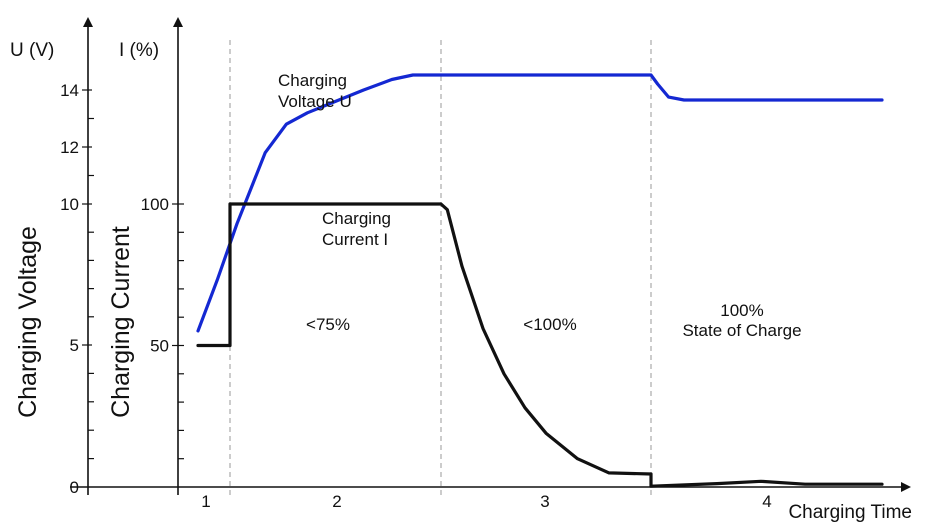  Describe the element at coordinates (356, 218) in the screenshot. I see `current-series-label-line1: Charging` at that location.